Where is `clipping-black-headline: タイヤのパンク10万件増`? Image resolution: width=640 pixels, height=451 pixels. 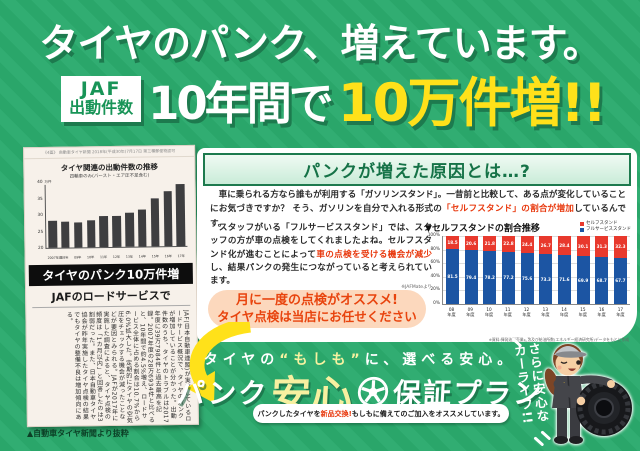 clipping-black-headline: タイヤのパンク10万件増 is located at coordinates (110, 274).